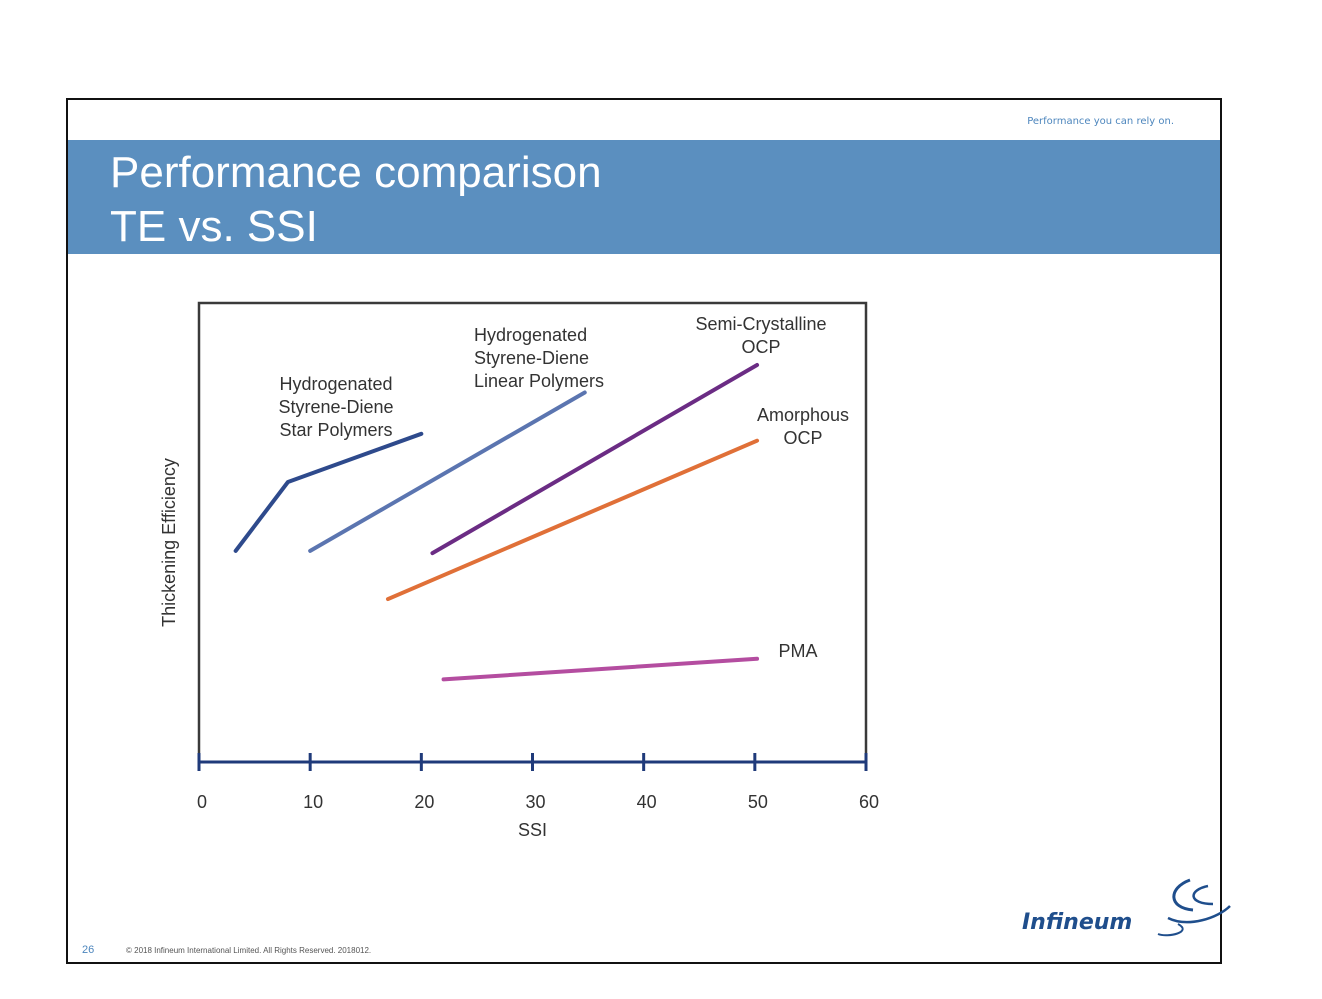 The image size is (1322, 999). What do you see at coordinates (88, 950) in the screenshot?
I see `page-number: 26` at bounding box center [88, 950].